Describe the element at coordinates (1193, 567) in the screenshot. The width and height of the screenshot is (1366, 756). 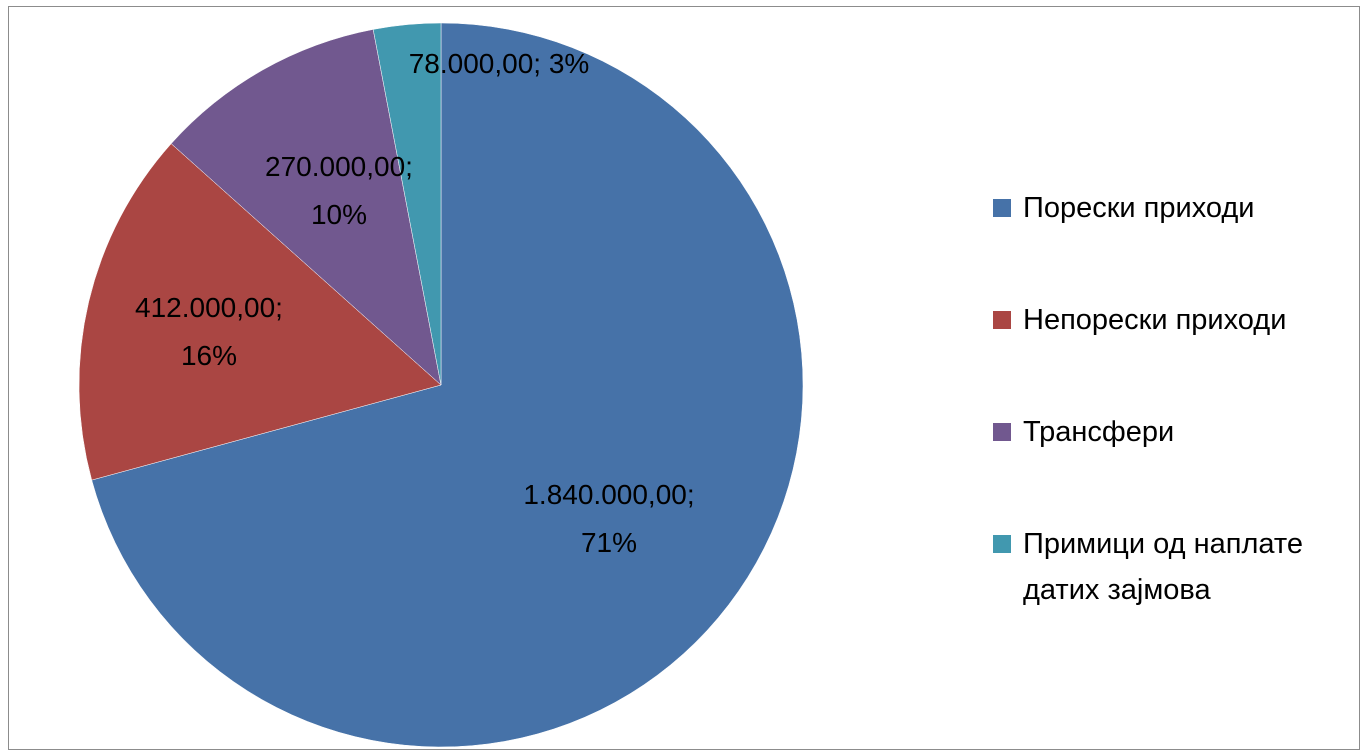
I see `legend-label: Примици од наплате датих зајмова` at that location.